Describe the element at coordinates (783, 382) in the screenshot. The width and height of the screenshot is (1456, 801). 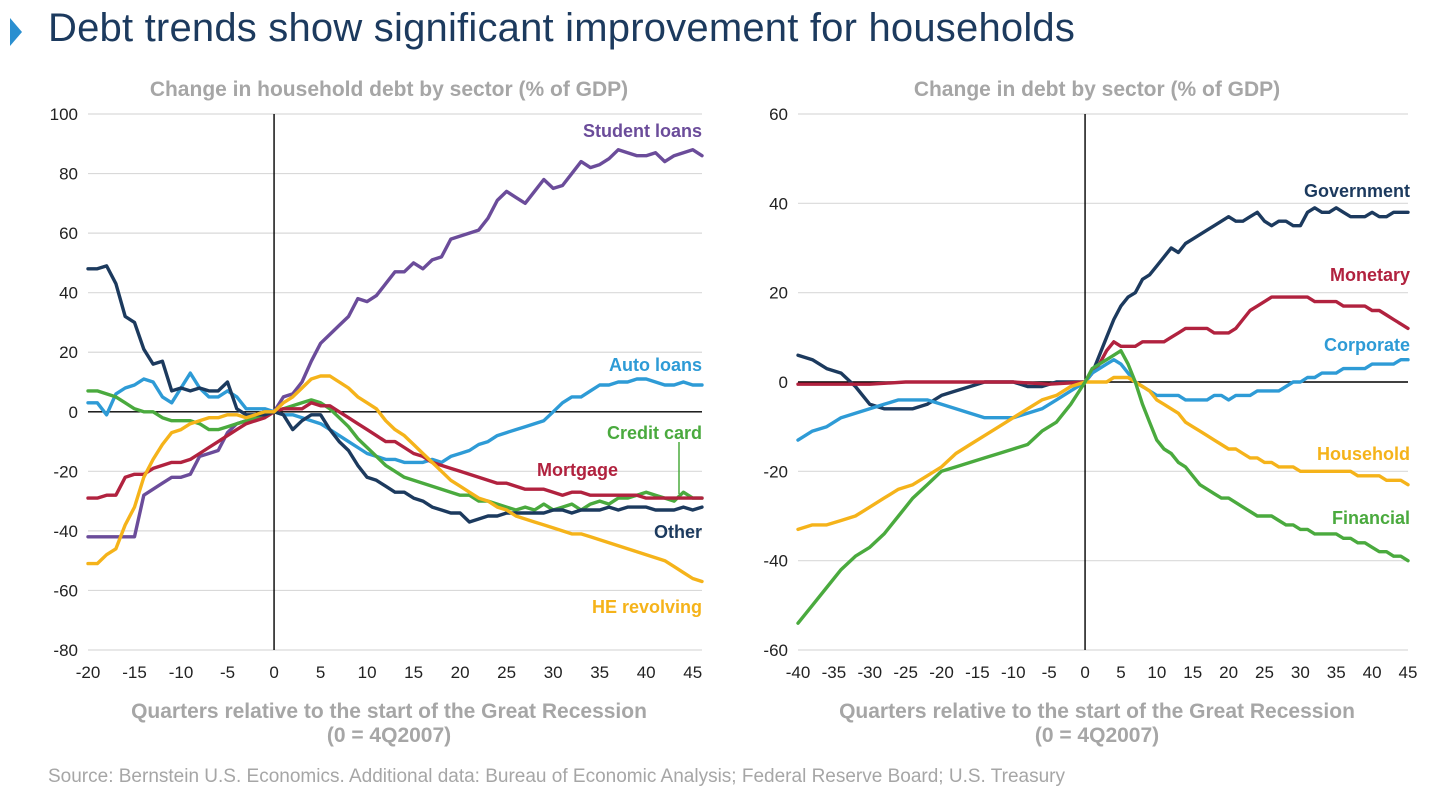
I see `right-y-tick-label: 0` at that location.